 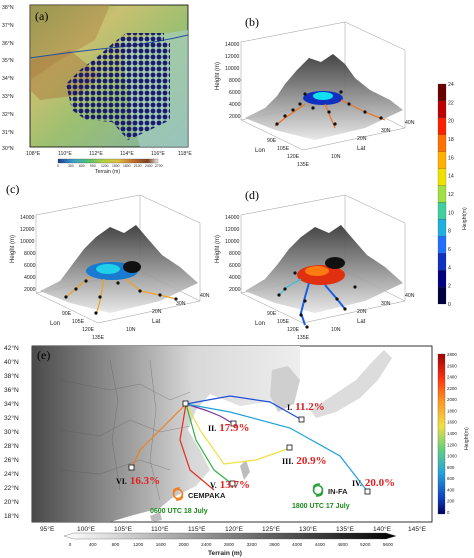 What do you see at coordinates (82, 166) in the screenshot?
I see `cb-tick: 600` at bounding box center [82, 166].